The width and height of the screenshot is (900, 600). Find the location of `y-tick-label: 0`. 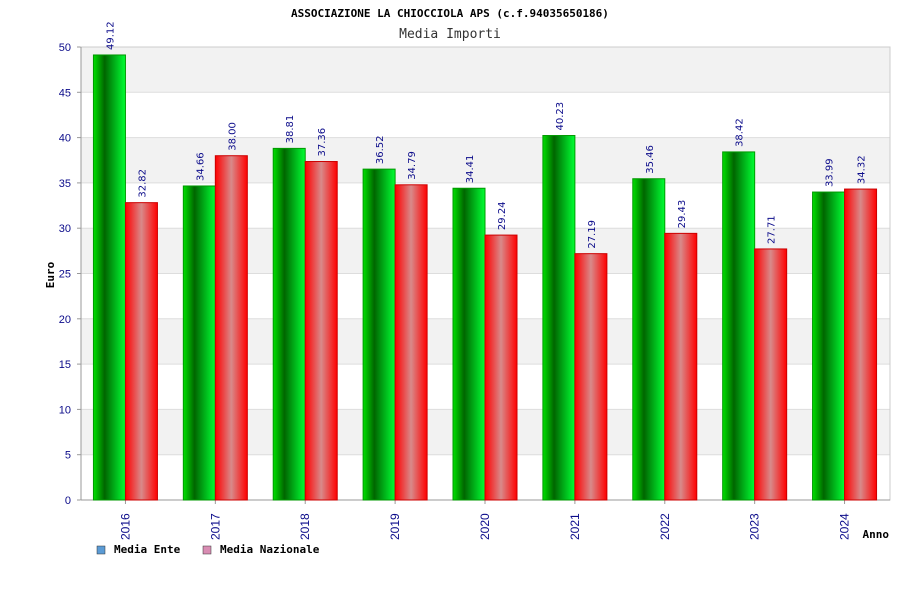

y-tick-label: 0 is located at coordinates (68, 501).